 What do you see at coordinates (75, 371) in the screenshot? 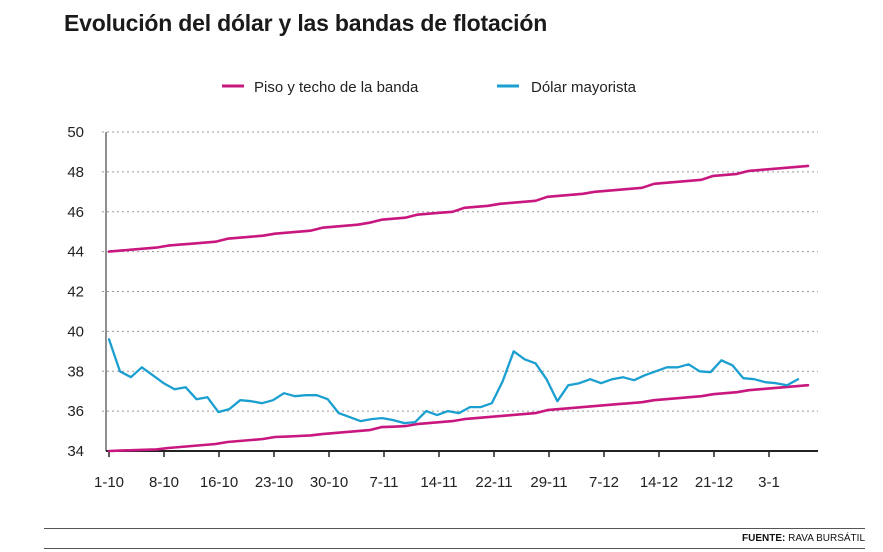
I see `y-tick-label: 38` at bounding box center [75, 371].